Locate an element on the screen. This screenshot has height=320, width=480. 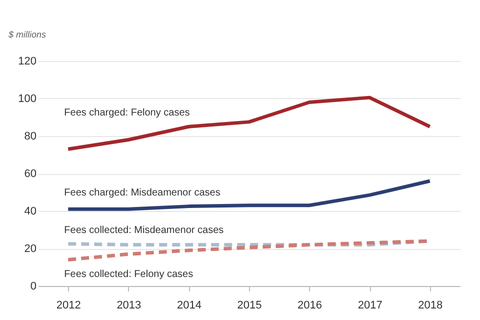
x-tick-label: 2014 is located at coordinates (189, 306).